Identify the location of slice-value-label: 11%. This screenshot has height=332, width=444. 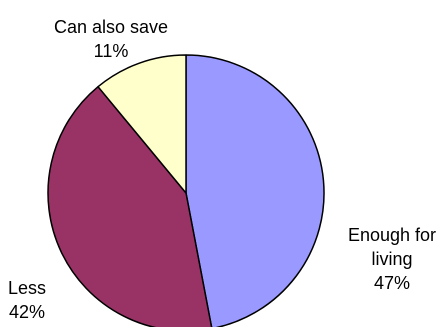
(111, 51).